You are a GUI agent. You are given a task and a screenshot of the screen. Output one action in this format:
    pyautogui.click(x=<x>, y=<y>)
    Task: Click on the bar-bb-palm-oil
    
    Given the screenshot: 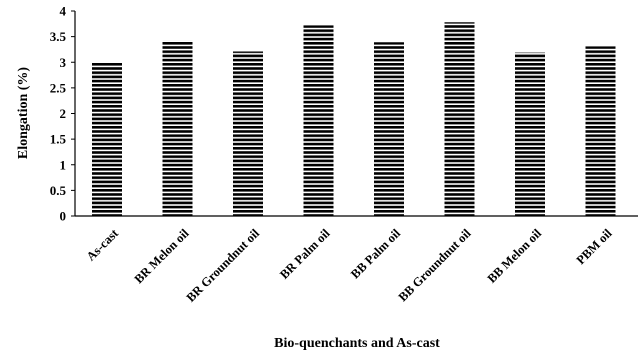 What is the action you would take?
    pyautogui.click(x=389, y=129)
    